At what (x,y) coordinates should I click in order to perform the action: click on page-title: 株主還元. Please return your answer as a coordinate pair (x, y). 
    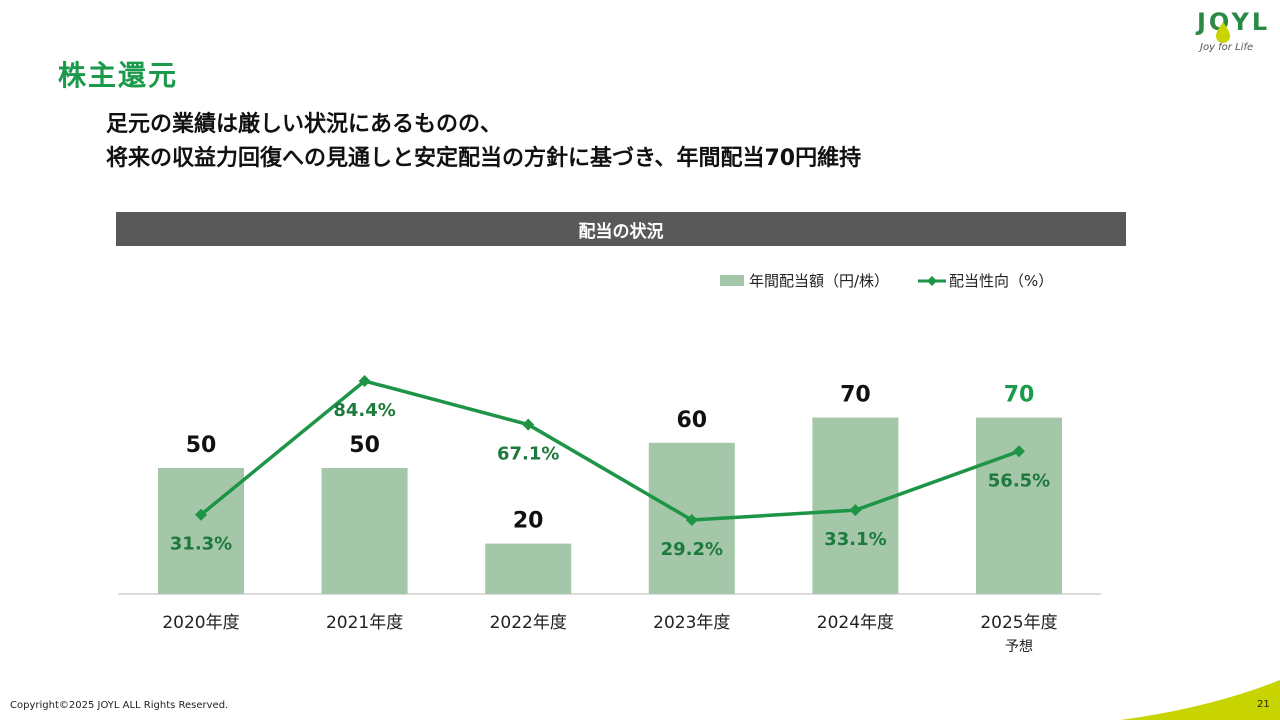
    Looking at the image, I should click on (118, 75).